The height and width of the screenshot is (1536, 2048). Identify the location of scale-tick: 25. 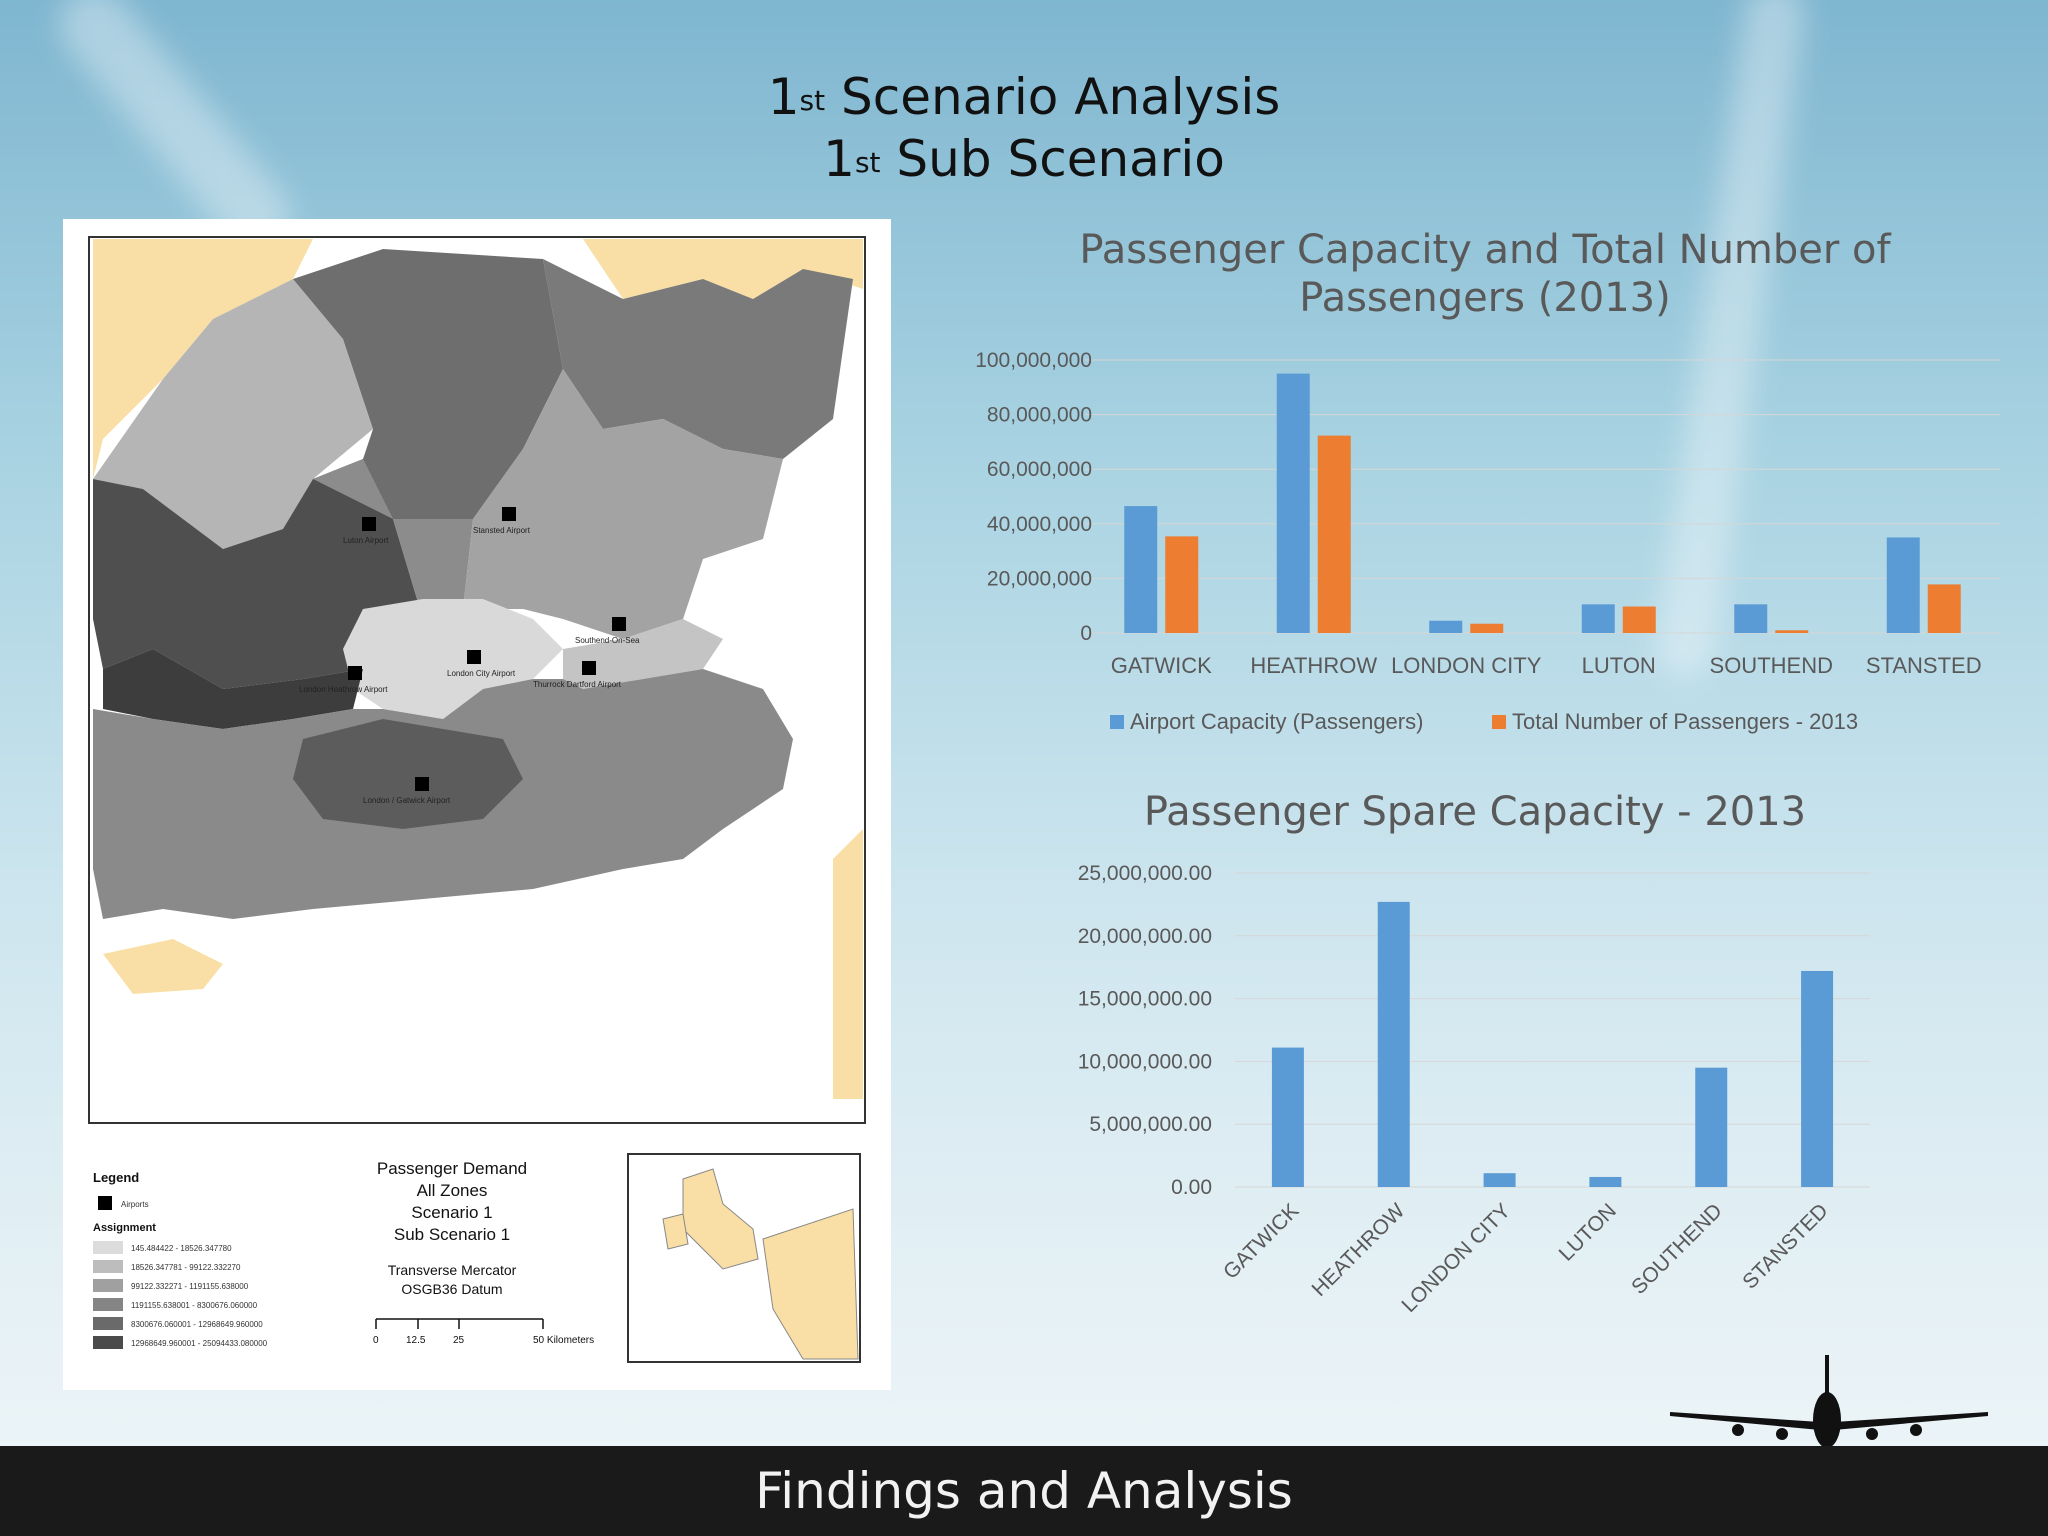
(459, 1340).